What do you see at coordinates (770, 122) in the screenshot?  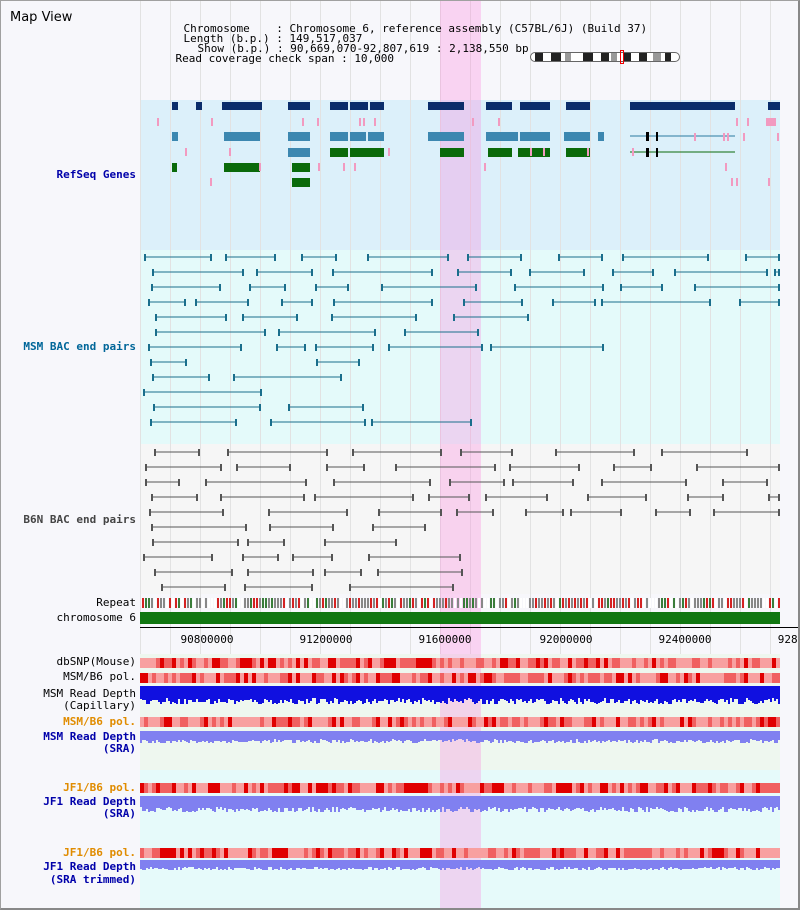 I see `small-feature` at bounding box center [770, 122].